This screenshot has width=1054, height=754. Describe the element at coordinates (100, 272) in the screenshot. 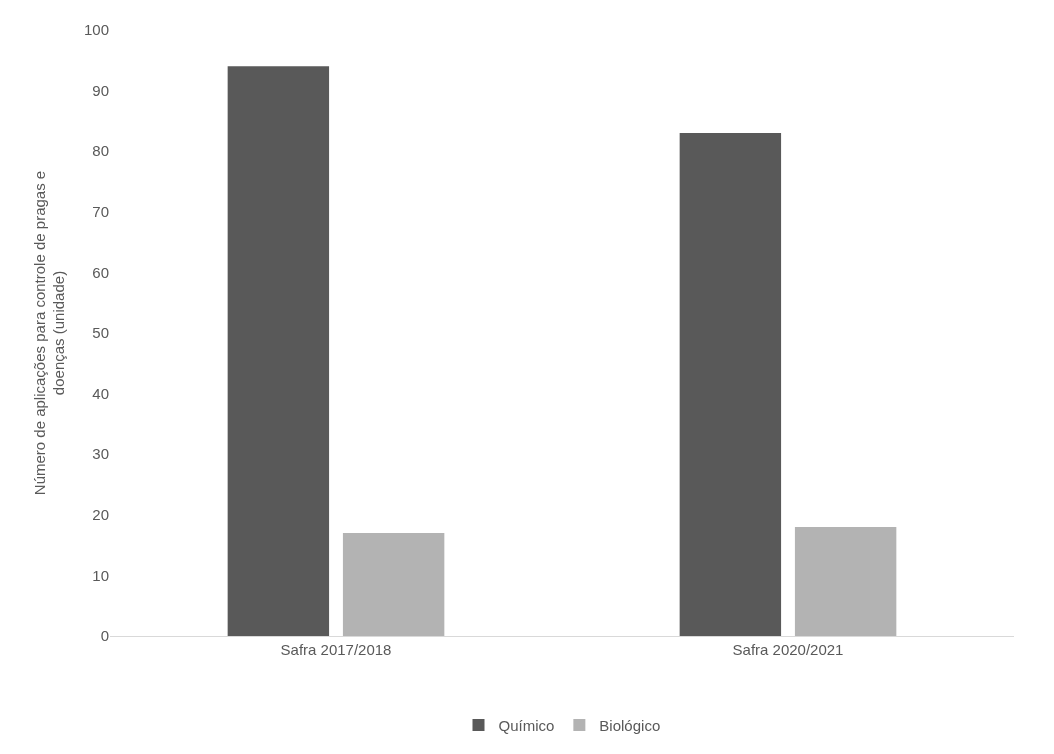

I see `y-tick-label: 60` at that location.